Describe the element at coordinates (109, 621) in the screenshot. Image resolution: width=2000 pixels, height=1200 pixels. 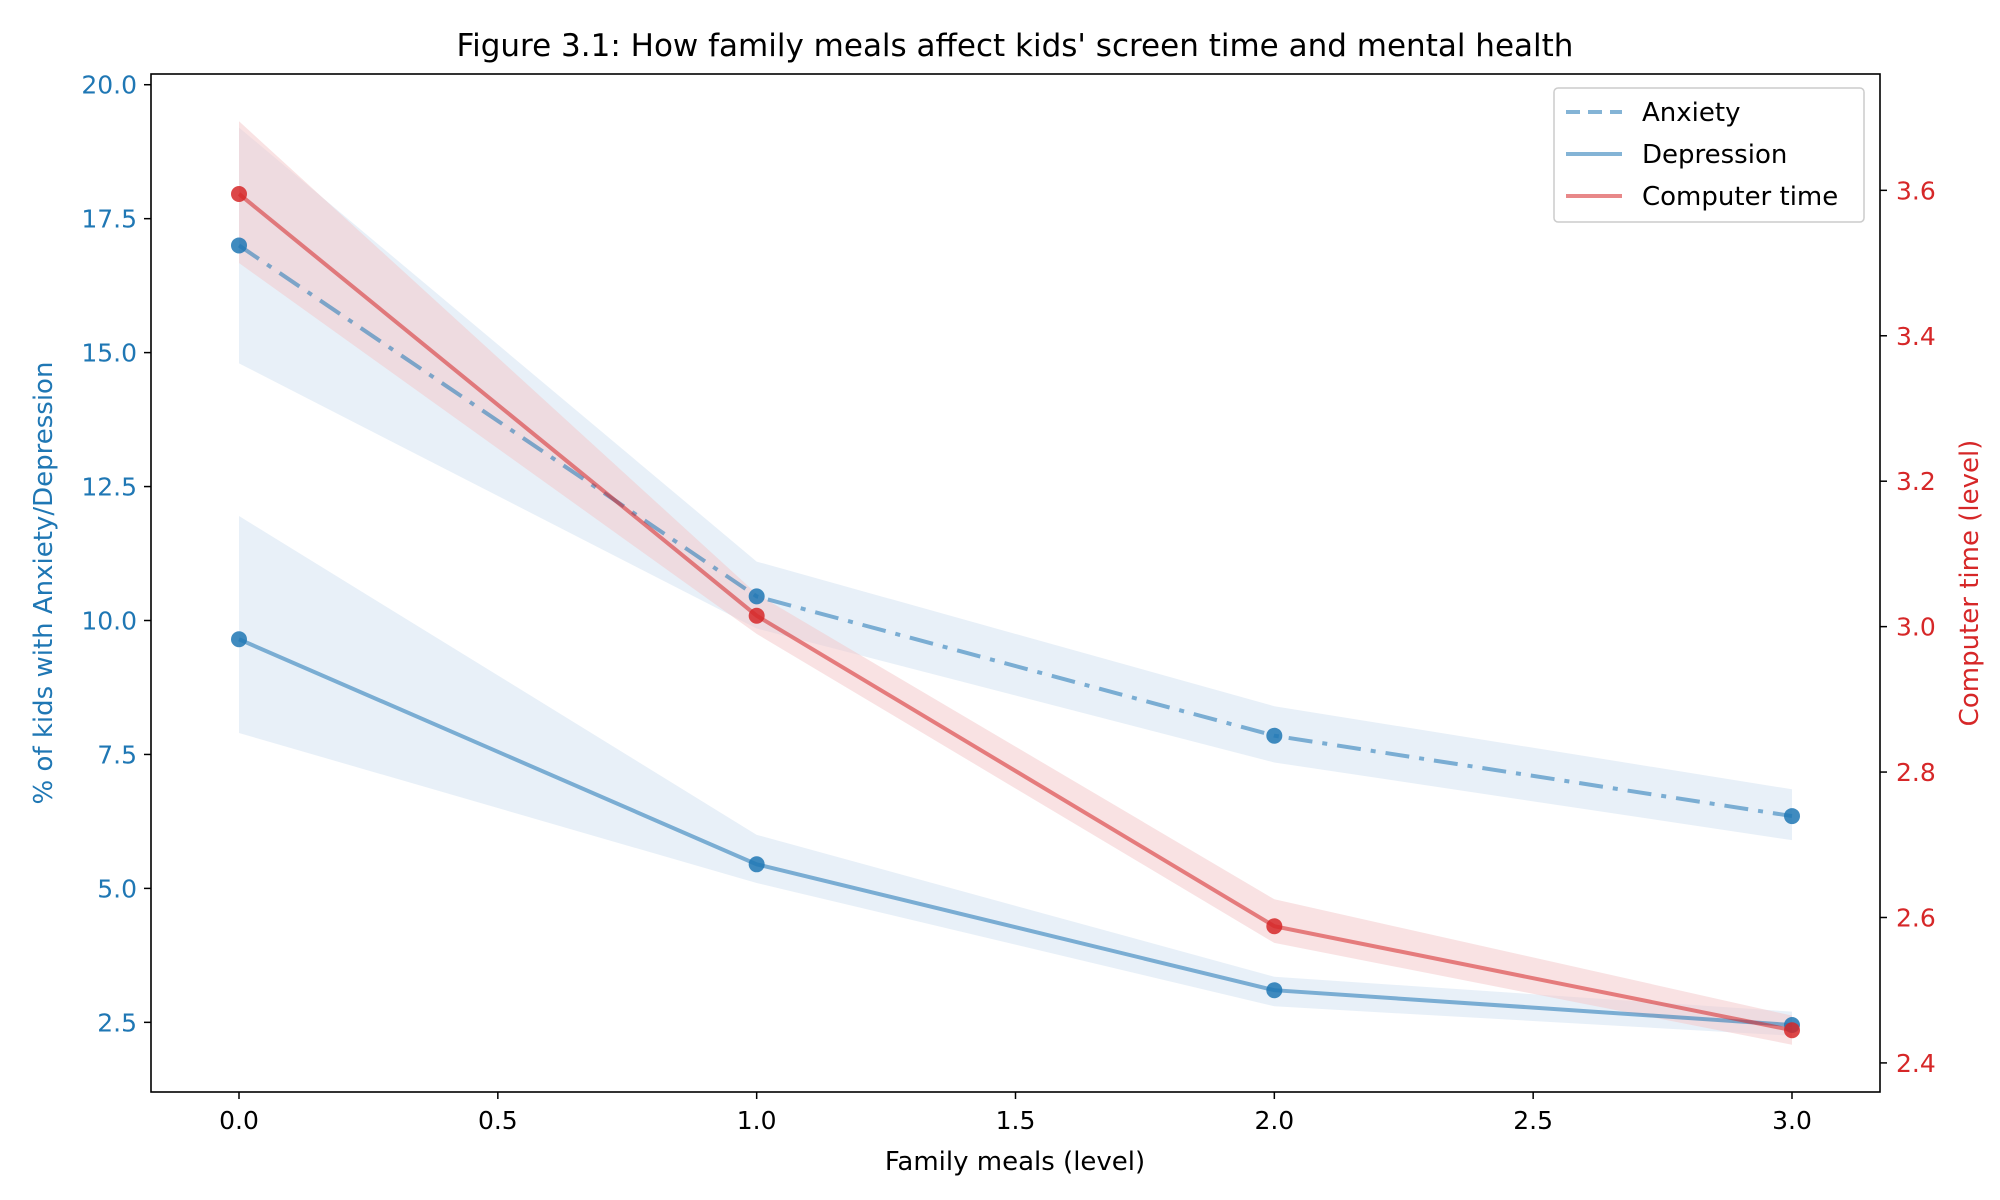
I see `y-left-tick-label-3: 10.0` at that location.